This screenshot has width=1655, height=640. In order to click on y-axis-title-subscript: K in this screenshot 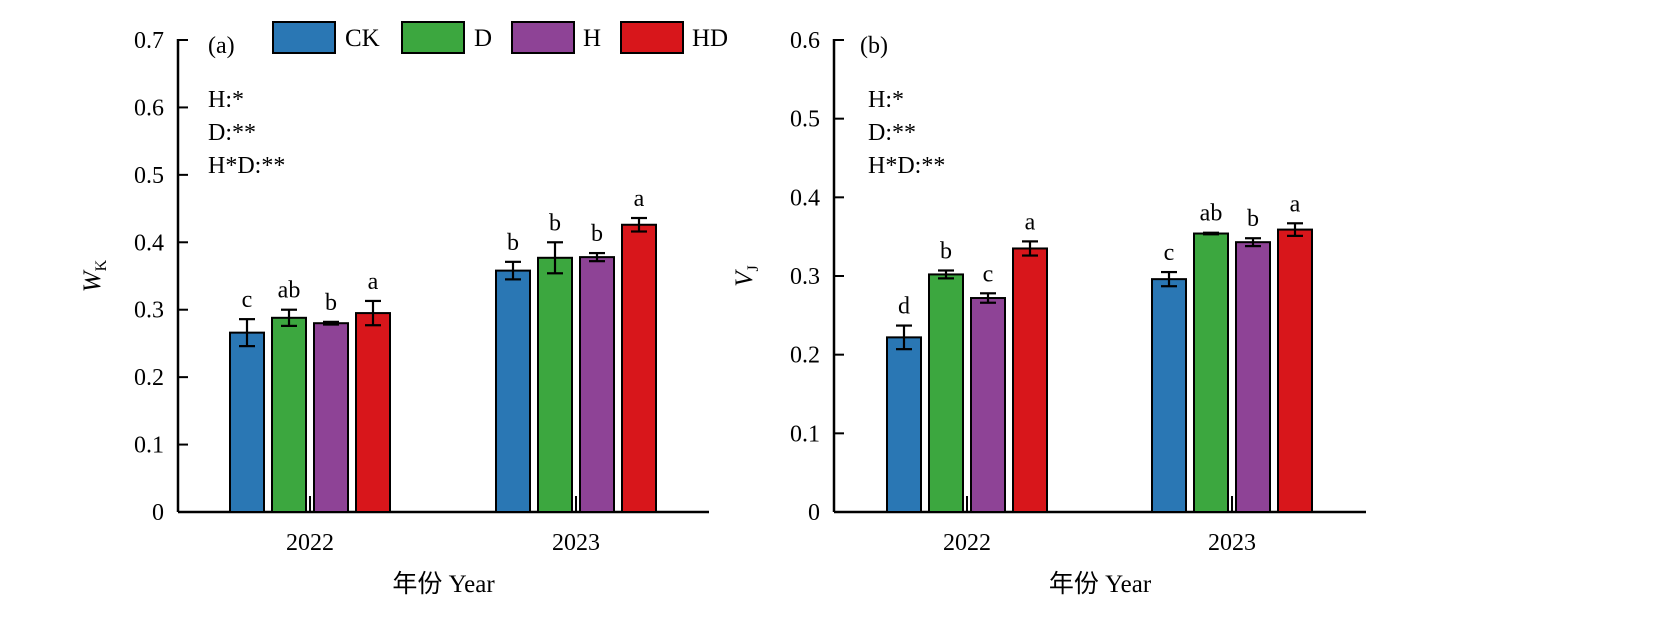, I will do `click(101, 265)`.